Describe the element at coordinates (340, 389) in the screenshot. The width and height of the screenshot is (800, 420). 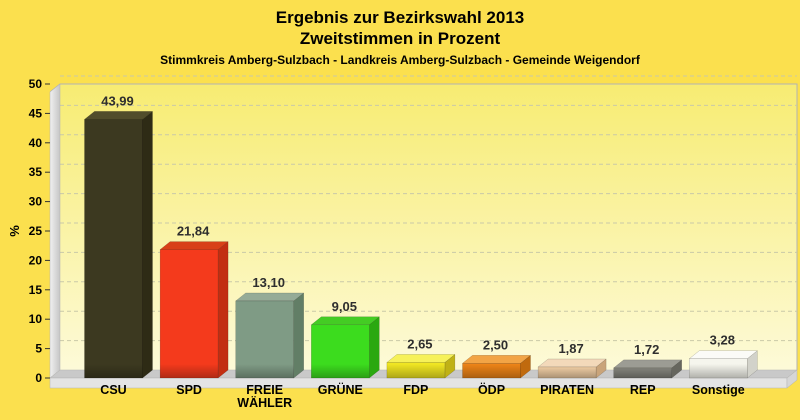
I see `category-label: GRÜNE` at that location.